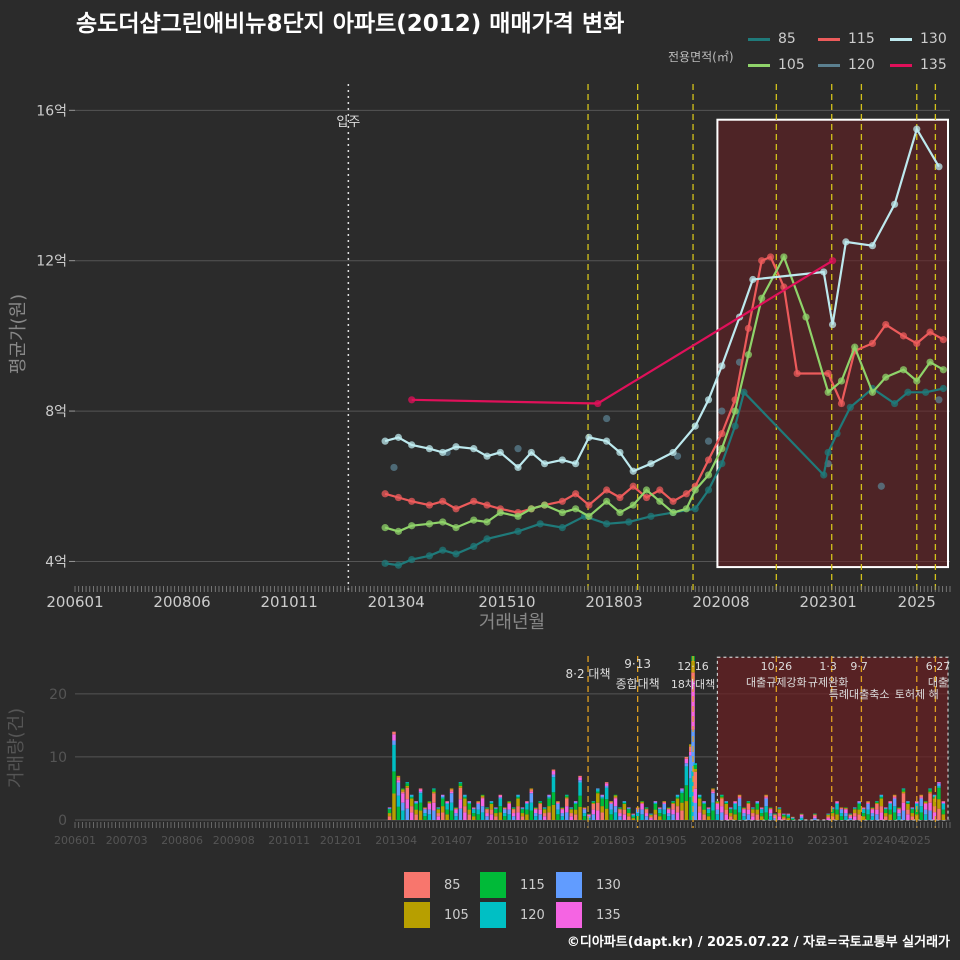 This screenshot has height=960, width=960. What do you see at coordinates (58, 758) in the screenshot?
I see `y-tick-label: 10` at bounding box center [58, 758].